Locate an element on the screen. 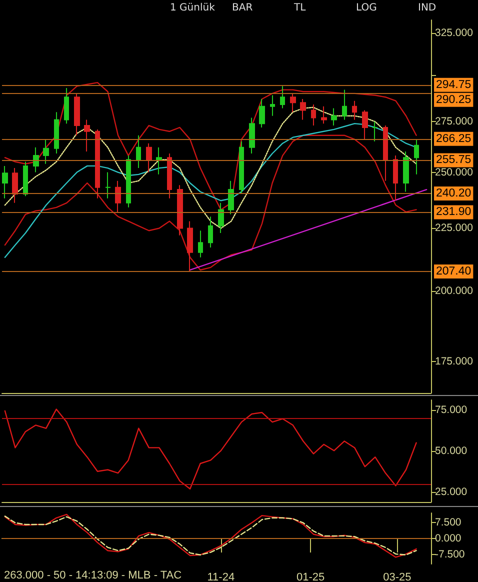 The width and height of the screenshot is (478, 582). ref-line-label: 266.25 is located at coordinates (454, 138).